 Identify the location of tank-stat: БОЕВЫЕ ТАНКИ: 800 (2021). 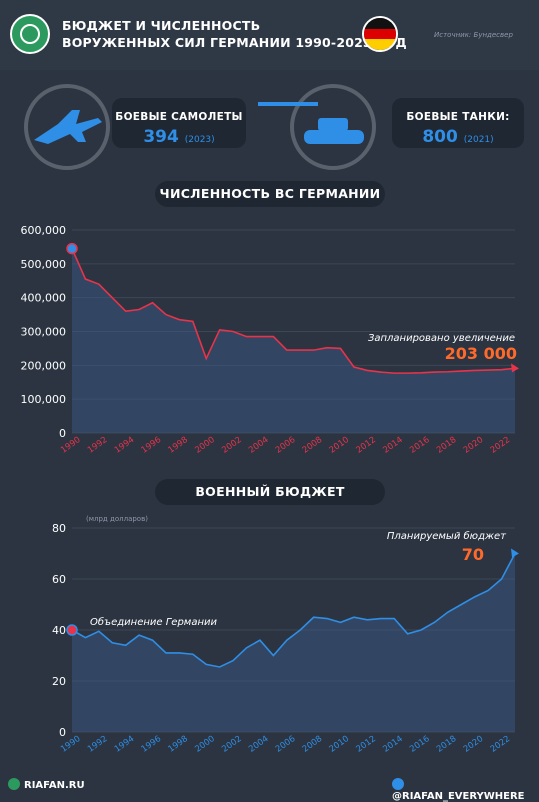
(458, 123).